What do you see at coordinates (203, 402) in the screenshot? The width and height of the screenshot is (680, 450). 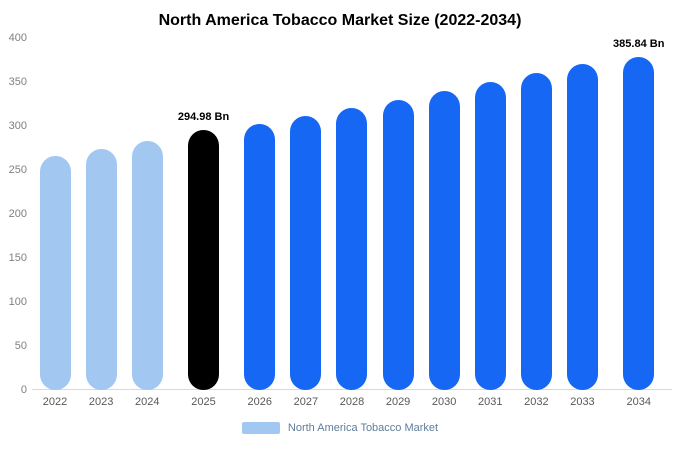 I see `x-tick-label: 2025` at bounding box center [203, 402].